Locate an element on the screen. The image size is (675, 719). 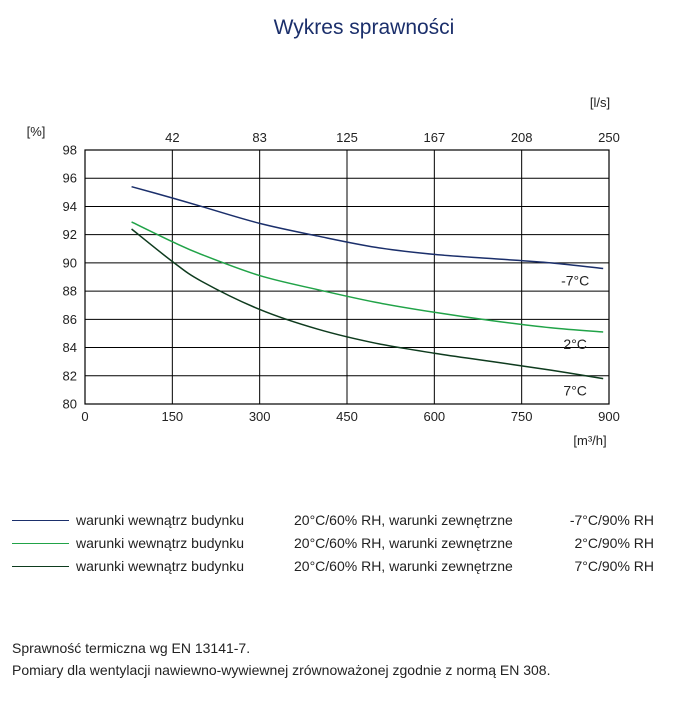
x2-tick-label: 167 is located at coordinates (434, 137).